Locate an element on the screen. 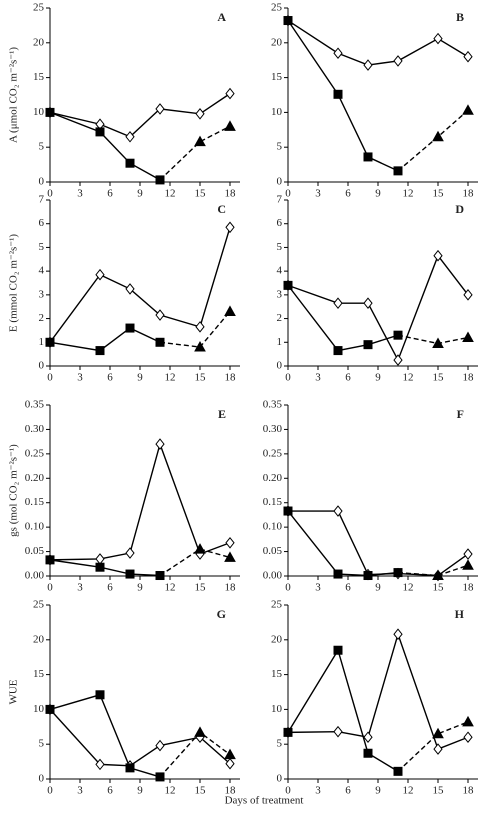 Image resolution: width=480 pixels, height=814 pixels. panel-label: A is located at coordinates (221, 17).